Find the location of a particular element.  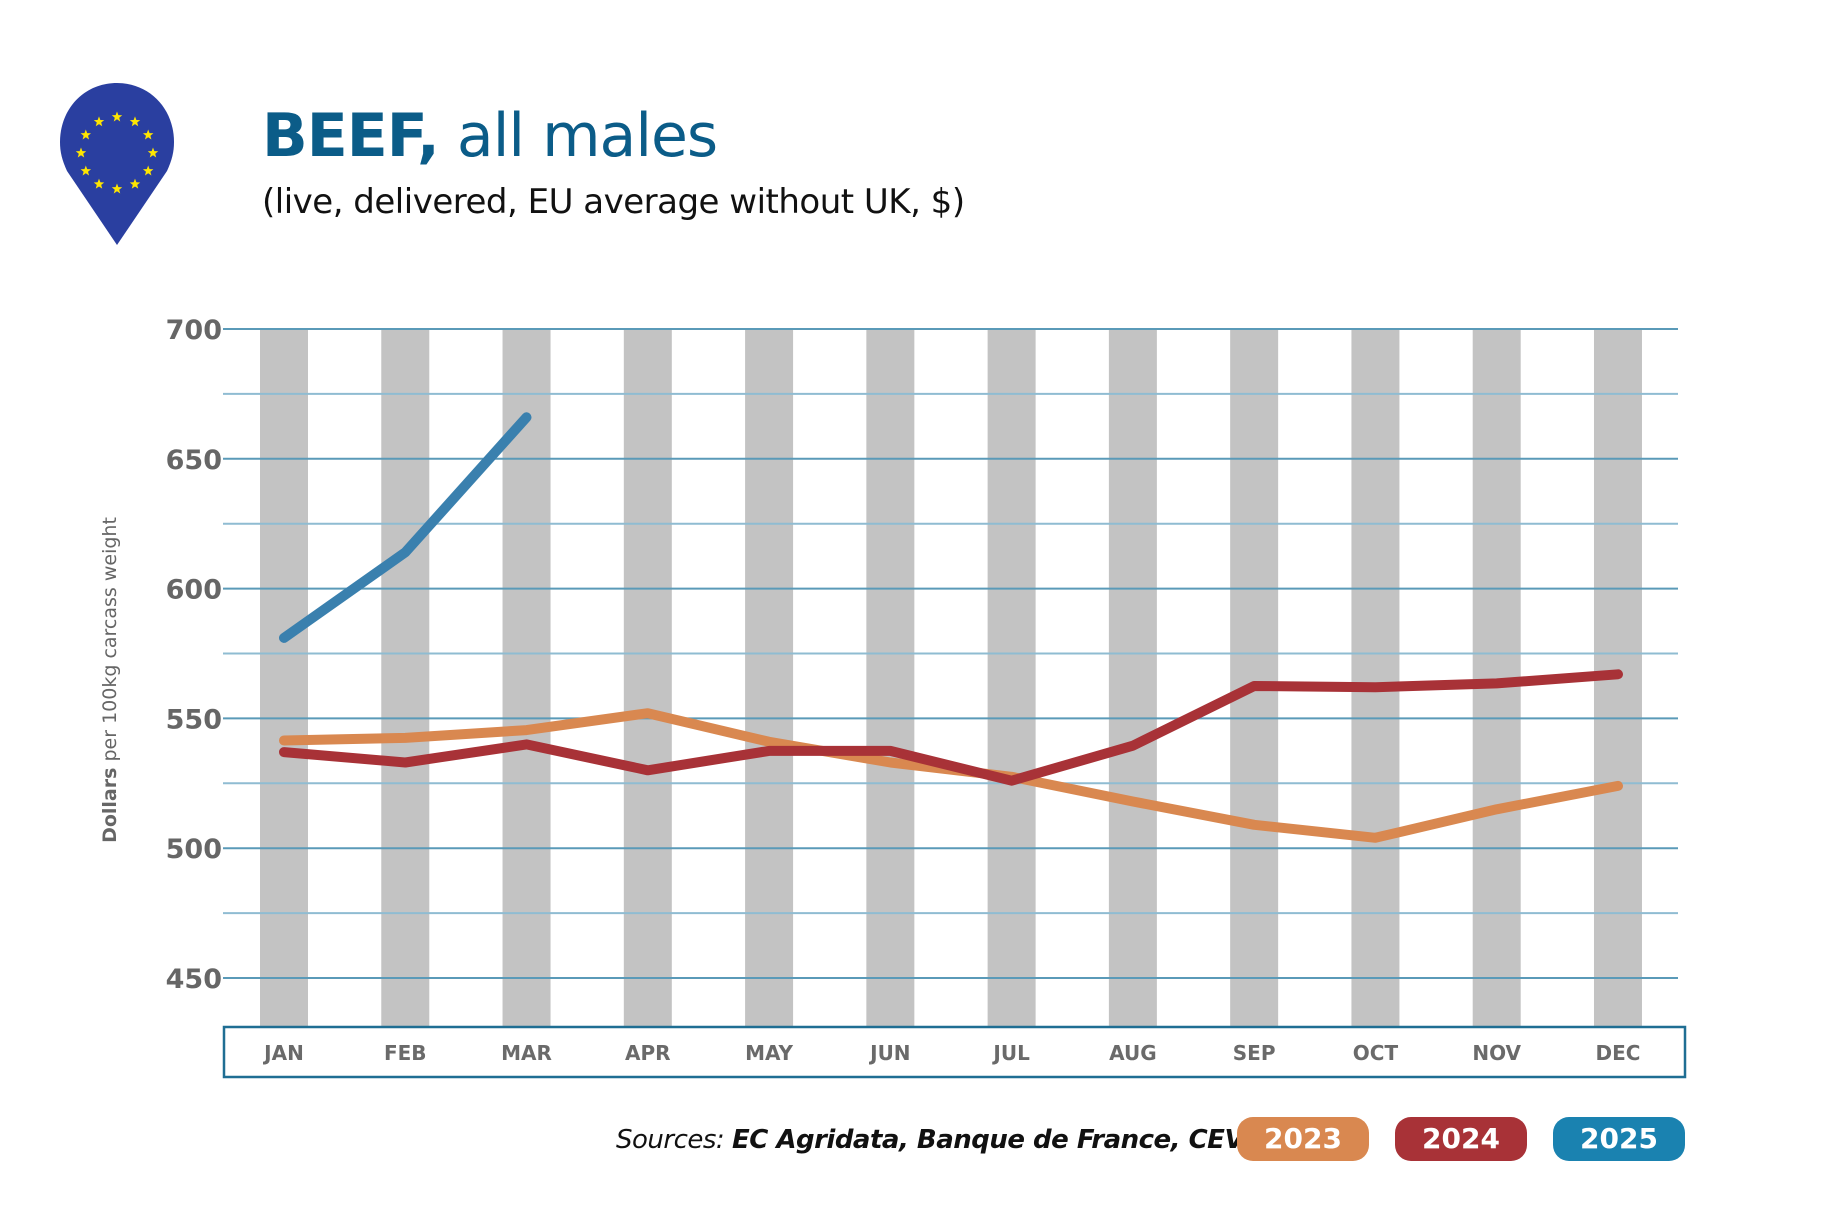

x-tick-label: APR is located at coordinates (648, 1053).